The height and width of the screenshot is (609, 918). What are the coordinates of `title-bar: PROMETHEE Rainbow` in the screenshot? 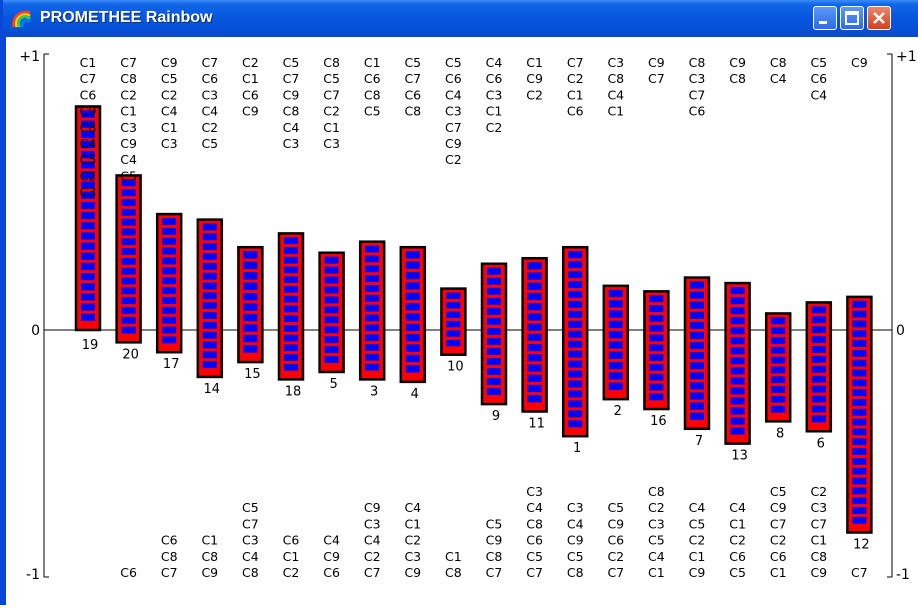 It's located at (460, 18).